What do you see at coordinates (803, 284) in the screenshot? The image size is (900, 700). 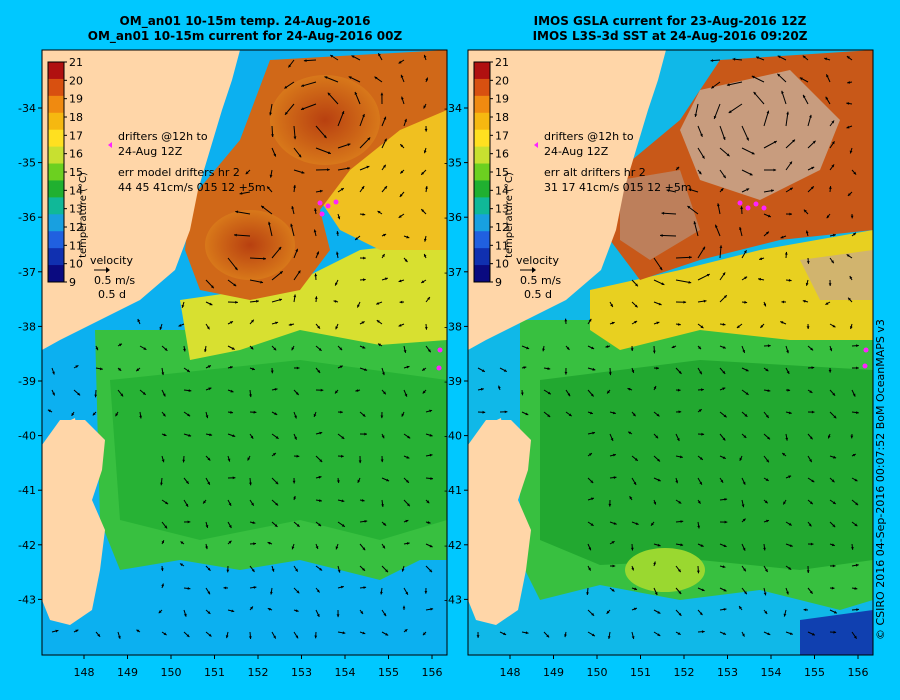 I see `right-drifters` at bounding box center [803, 284].